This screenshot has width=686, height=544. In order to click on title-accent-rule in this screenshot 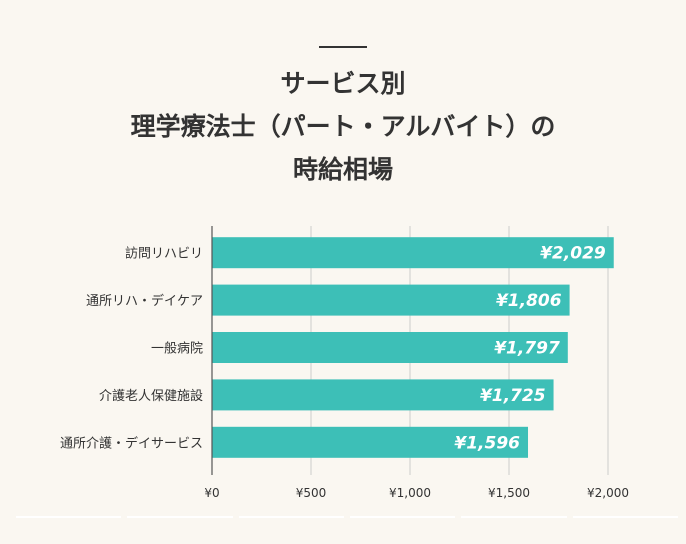, I will do `click(343, 47)`.